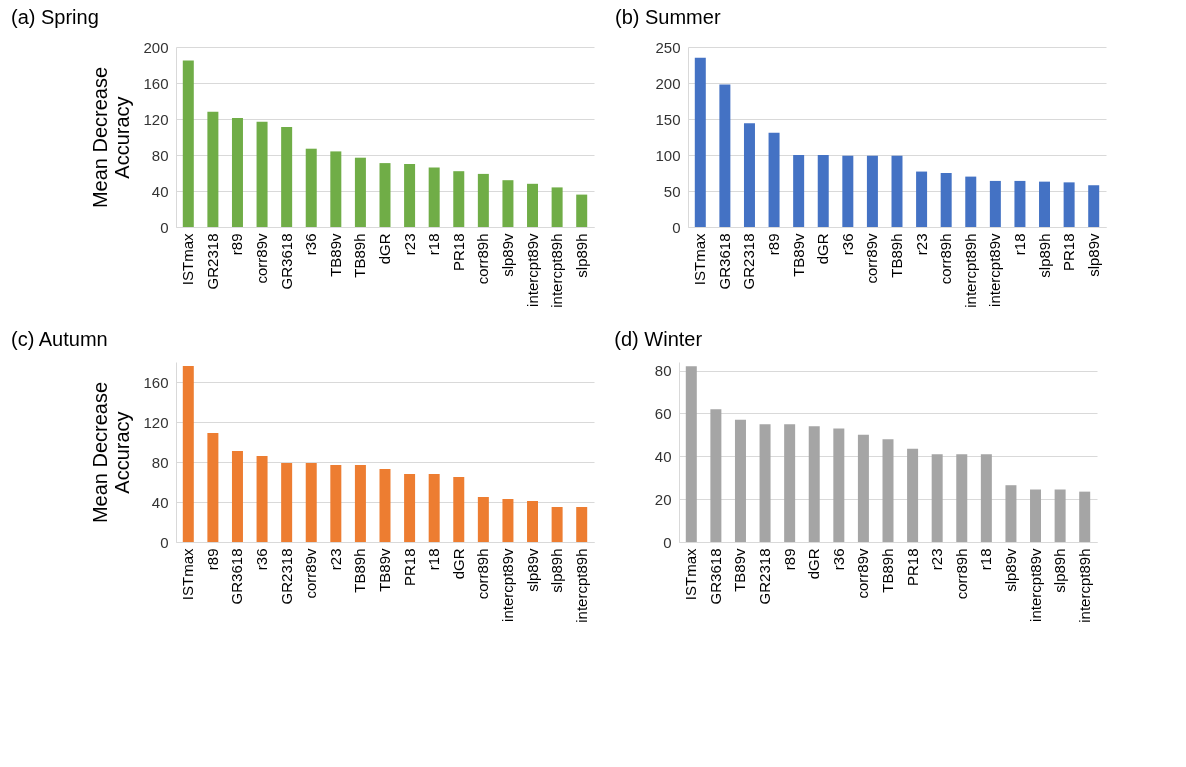 This screenshot has height=767, width=1186. What do you see at coordinates (59, 339) in the screenshot?
I see `chart-title: (c) Autumn` at bounding box center [59, 339].